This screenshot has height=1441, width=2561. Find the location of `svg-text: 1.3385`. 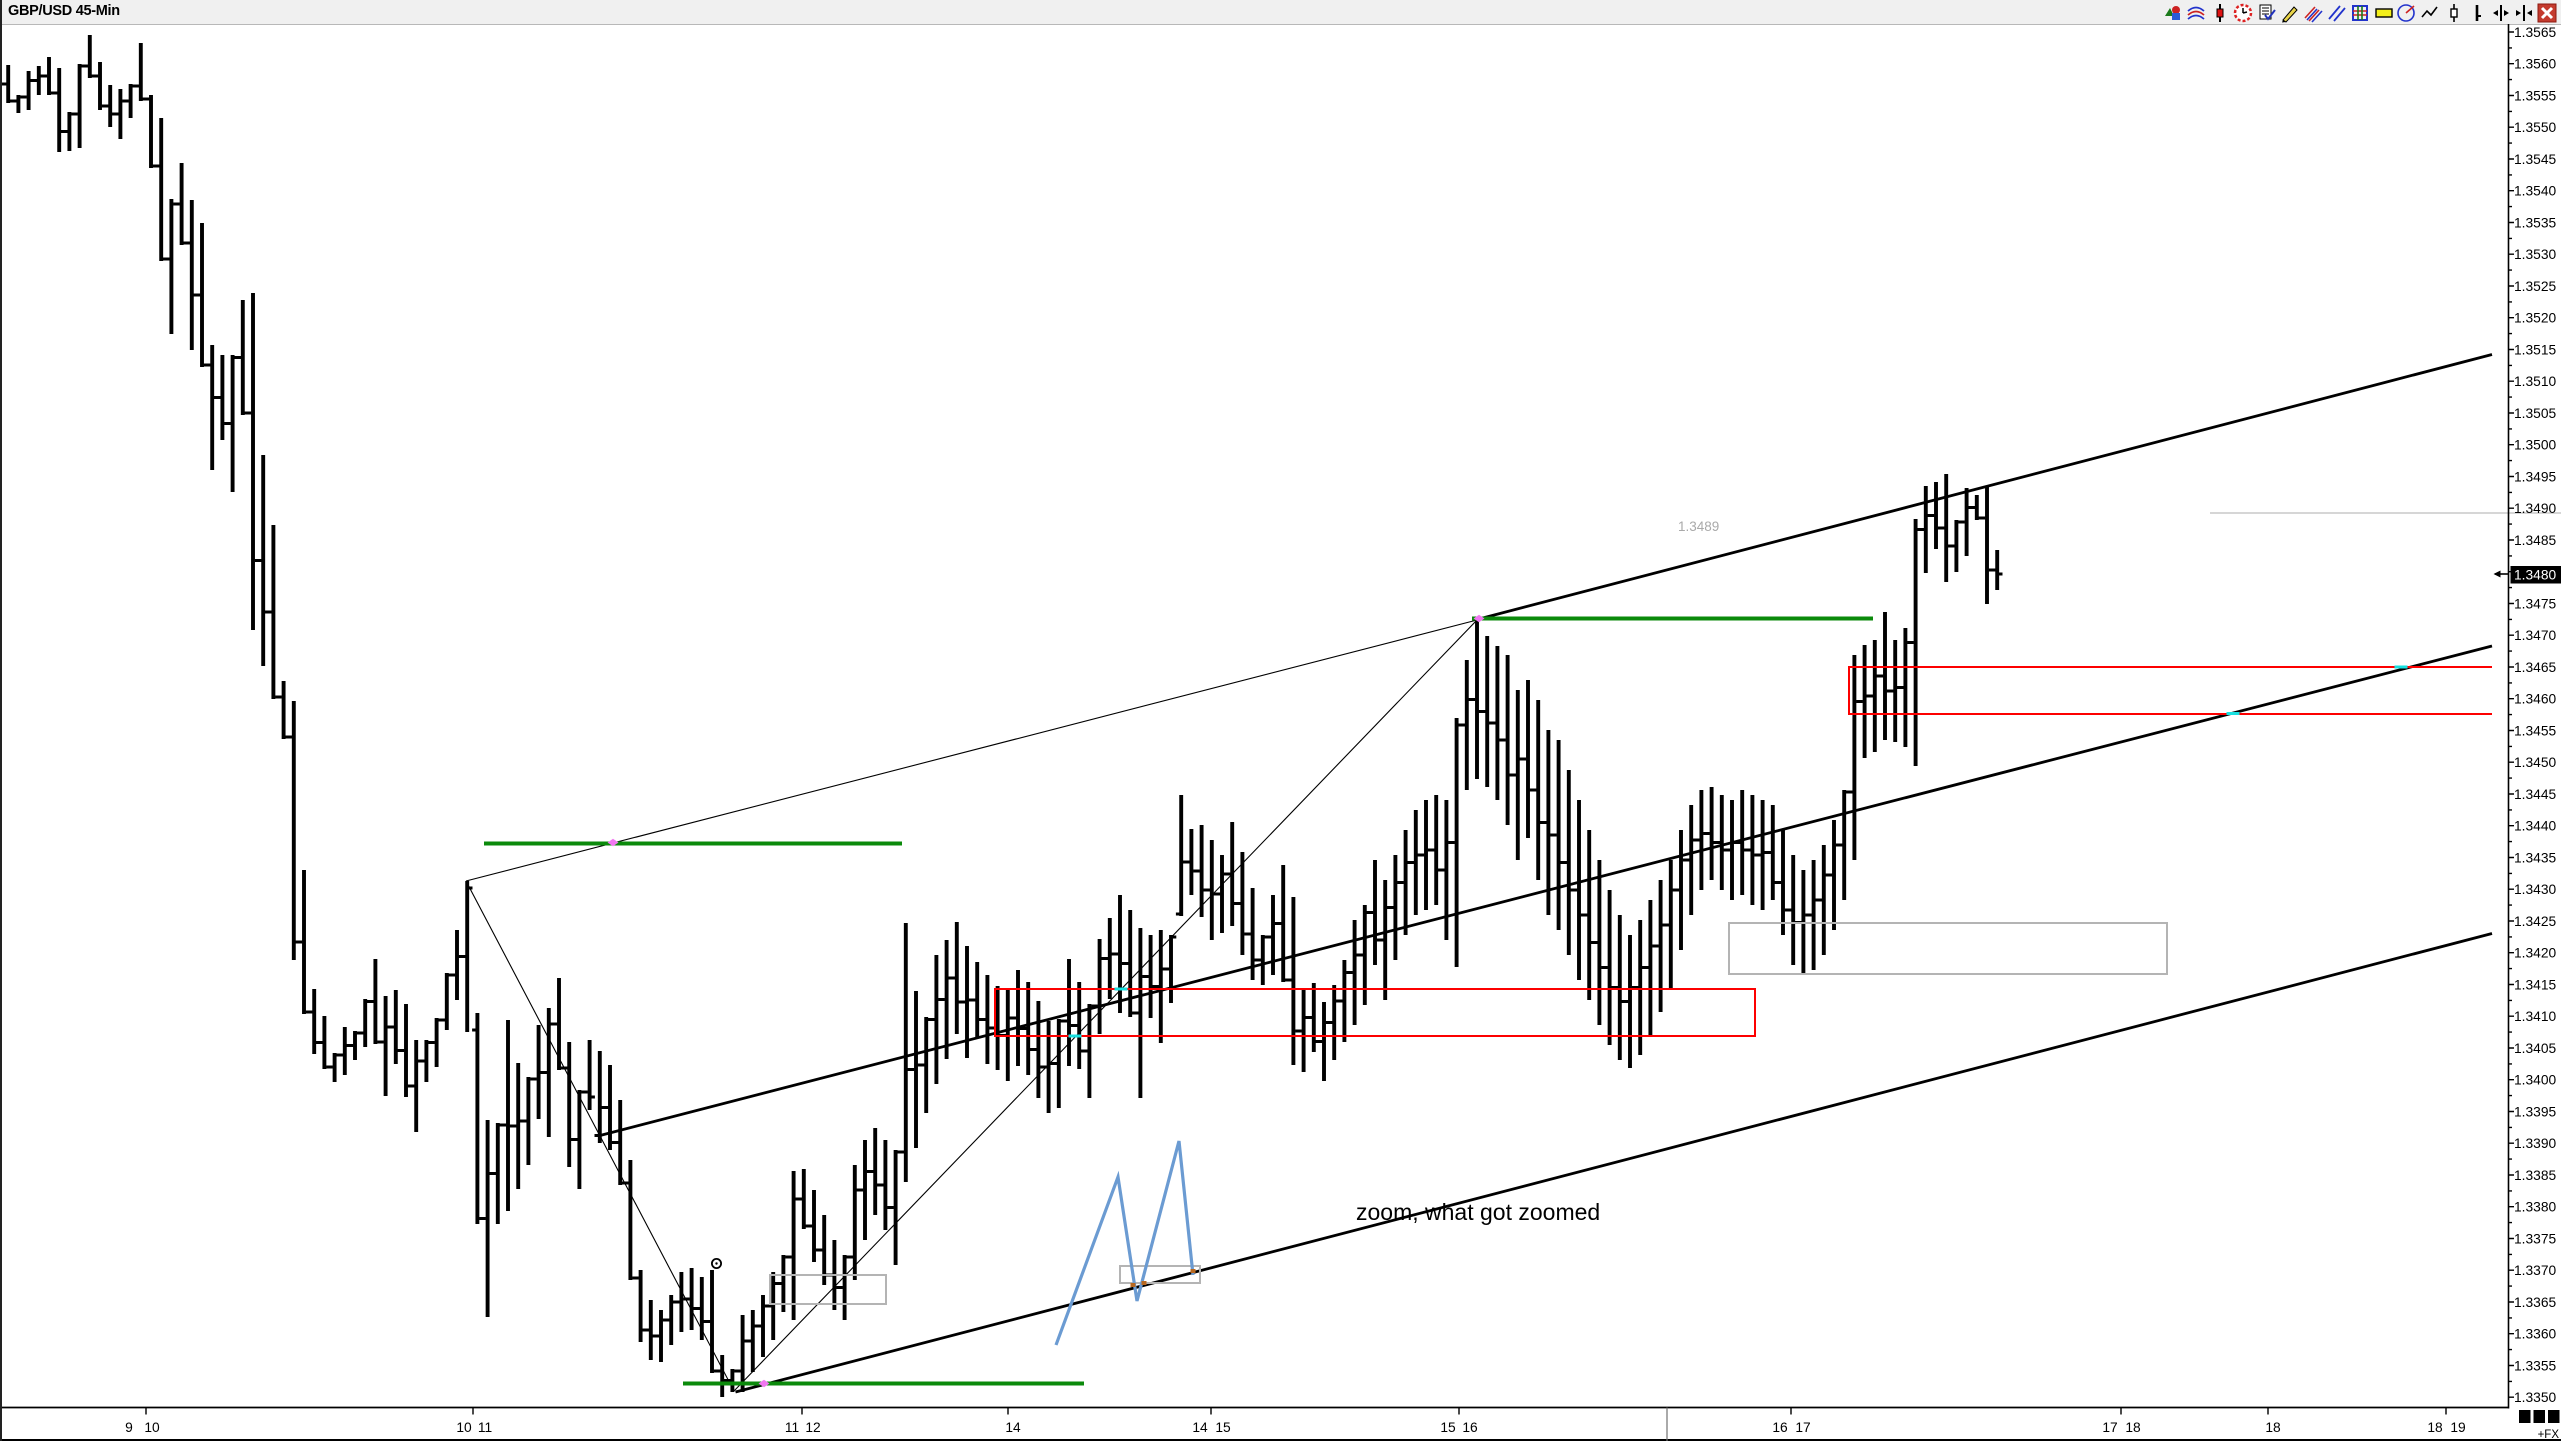

svg-text: 1.3385 is located at coordinates (2535, 1175).